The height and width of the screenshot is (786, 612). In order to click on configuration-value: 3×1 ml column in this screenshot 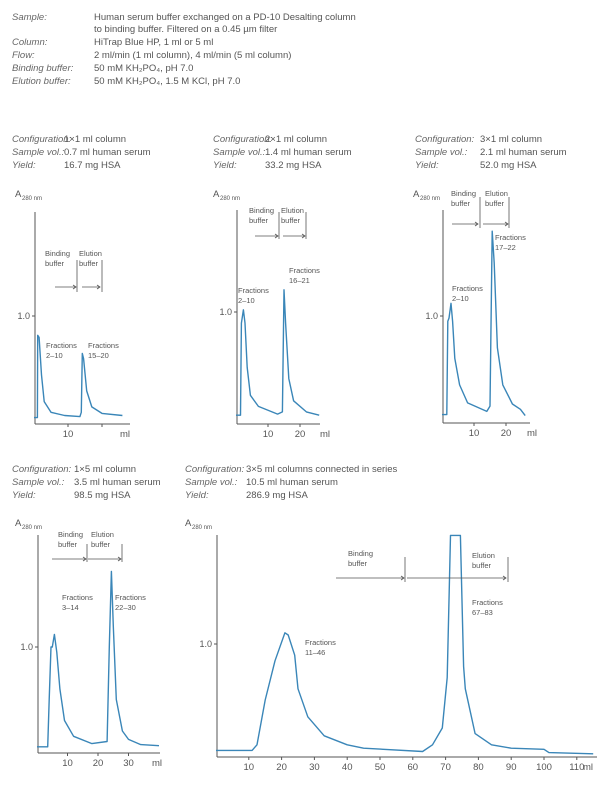, I will do `click(511, 139)`.